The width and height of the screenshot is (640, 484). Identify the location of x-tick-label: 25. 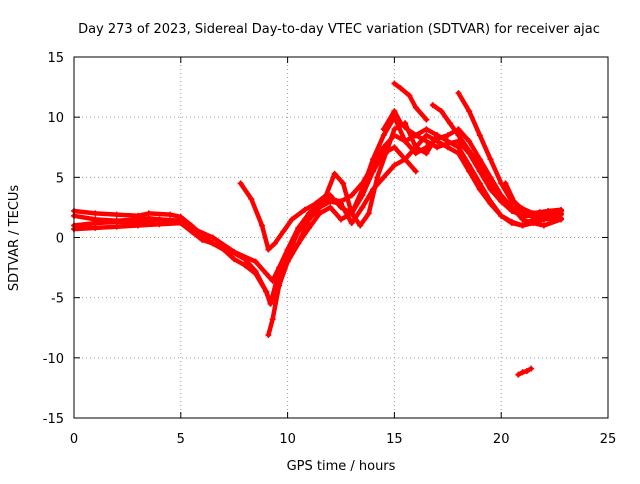
(608, 439).